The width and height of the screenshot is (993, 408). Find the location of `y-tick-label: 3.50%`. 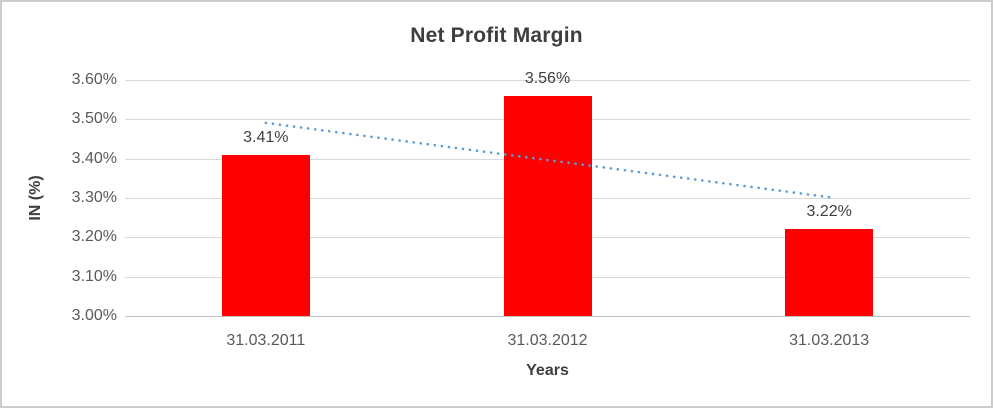

y-tick-label: 3.50% is located at coordinates (94, 119).